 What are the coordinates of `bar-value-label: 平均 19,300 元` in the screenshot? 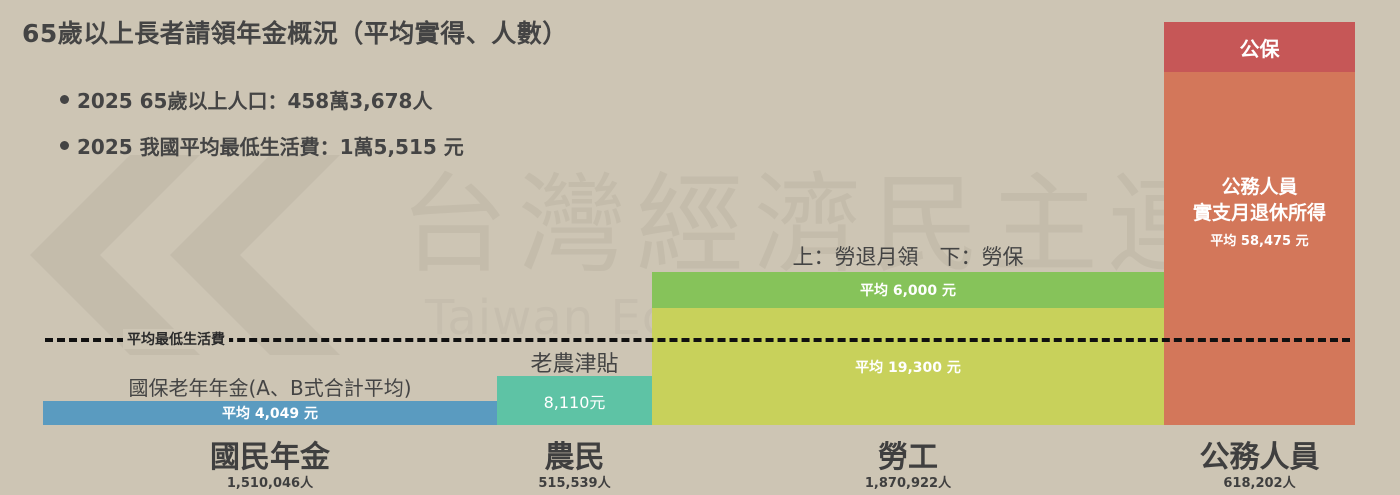 It's located at (908, 367).